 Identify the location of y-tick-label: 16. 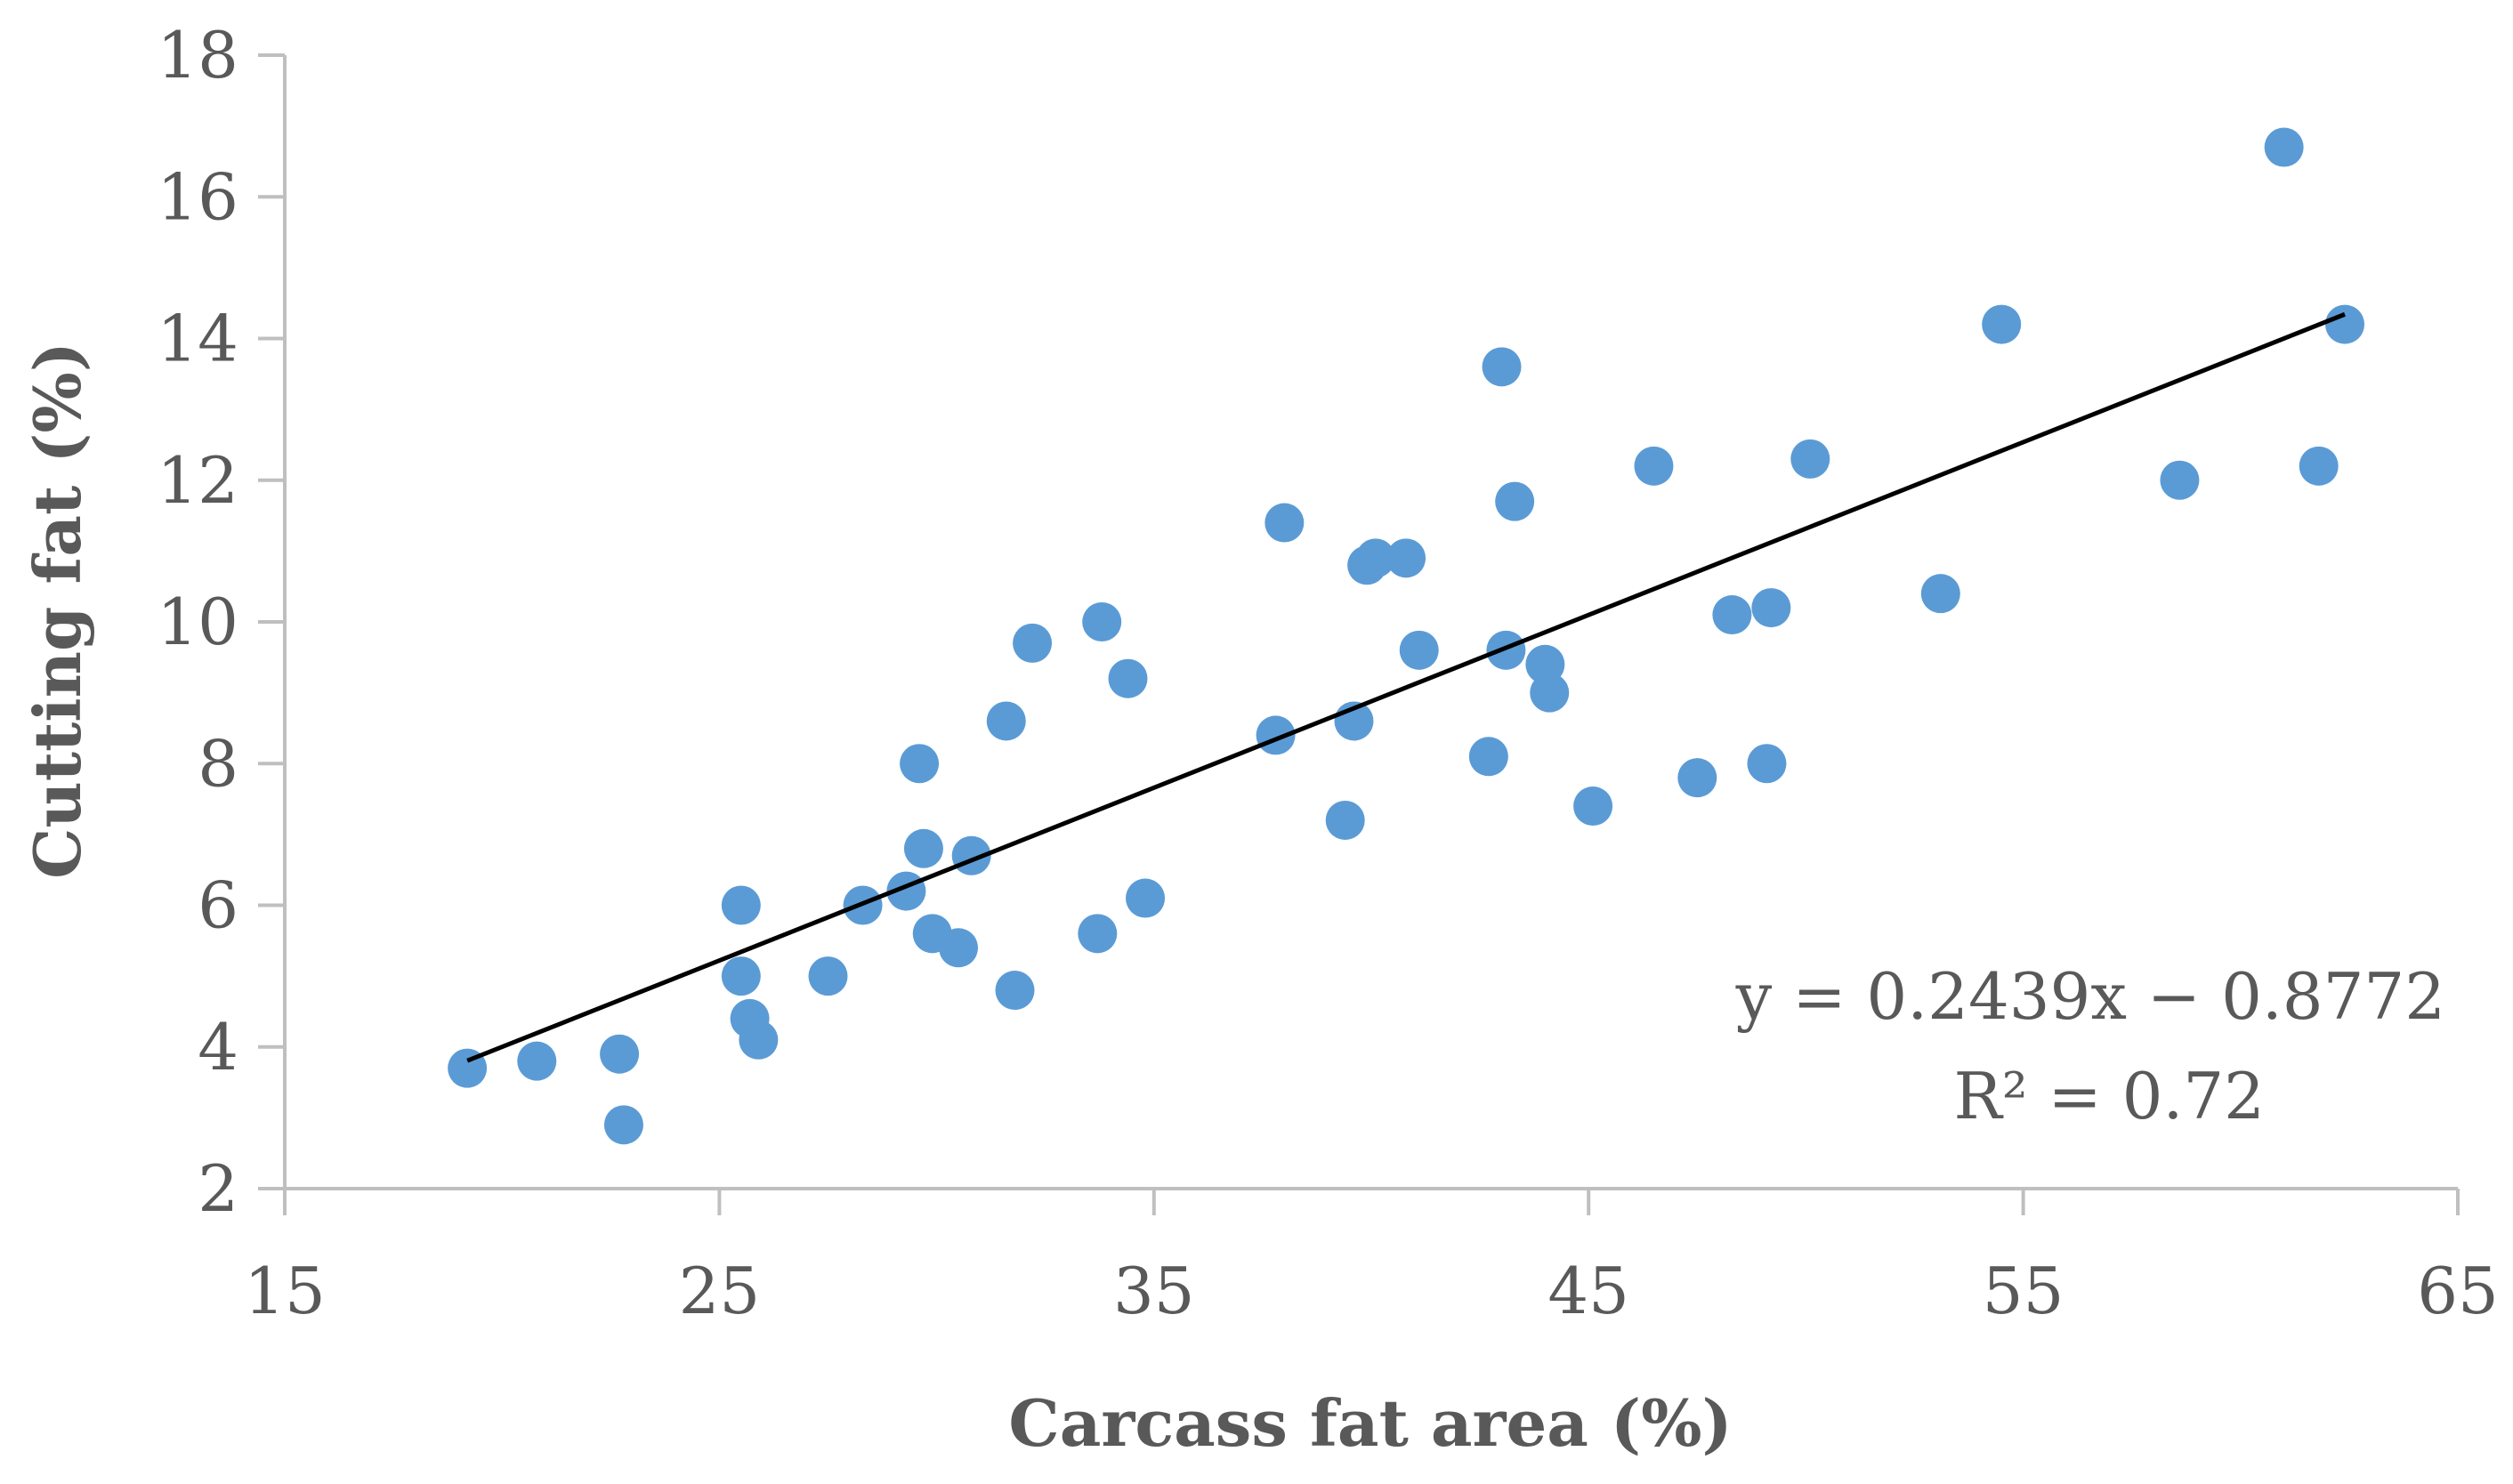
(197, 196).